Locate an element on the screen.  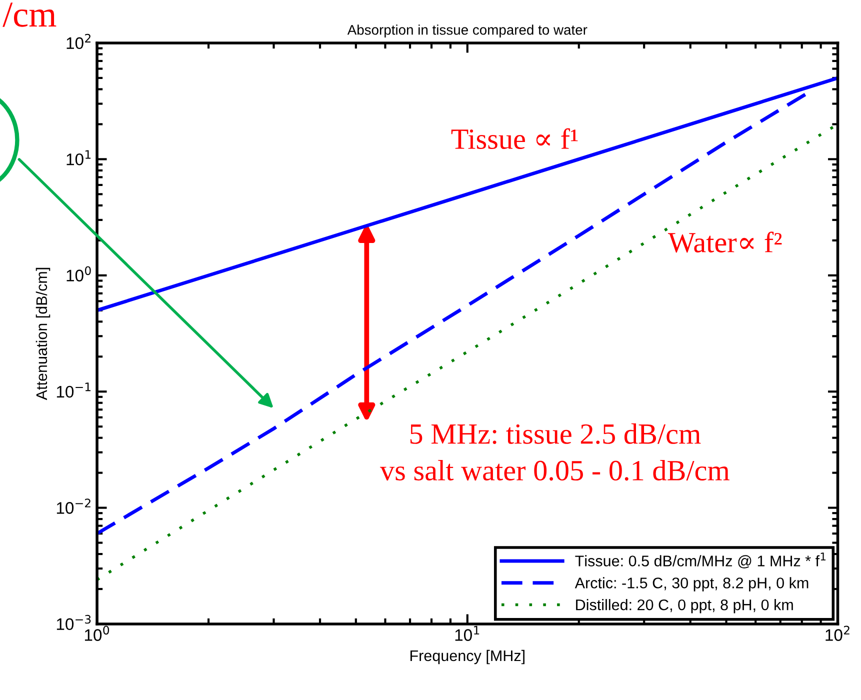
y-tick-label: 10$^{1}$ is located at coordinates (78, 158).